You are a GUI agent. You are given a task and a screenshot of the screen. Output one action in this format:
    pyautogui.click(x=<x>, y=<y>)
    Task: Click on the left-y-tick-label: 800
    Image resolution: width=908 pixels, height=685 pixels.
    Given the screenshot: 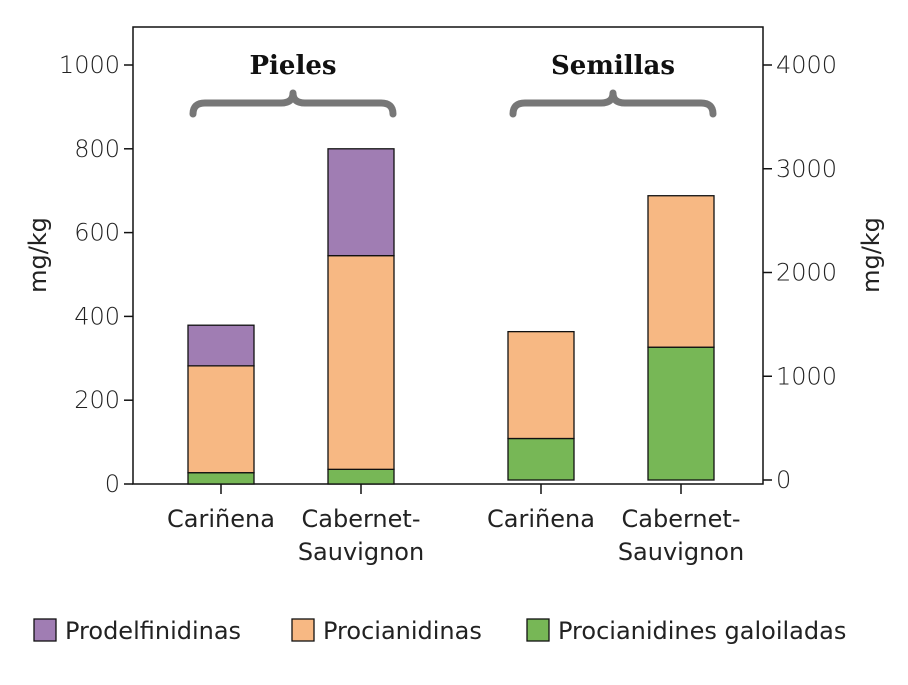 What is the action you would take?
    pyautogui.click(x=97, y=149)
    